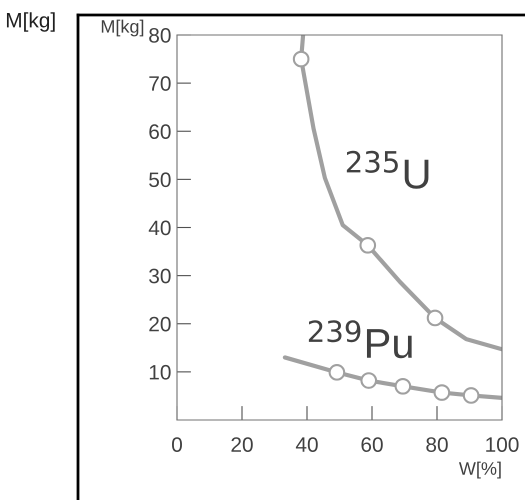 The image size is (525, 500). What do you see at coordinates (502, 444) in the screenshot?
I see `x-tick-label: 100` at bounding box center [502, 444].